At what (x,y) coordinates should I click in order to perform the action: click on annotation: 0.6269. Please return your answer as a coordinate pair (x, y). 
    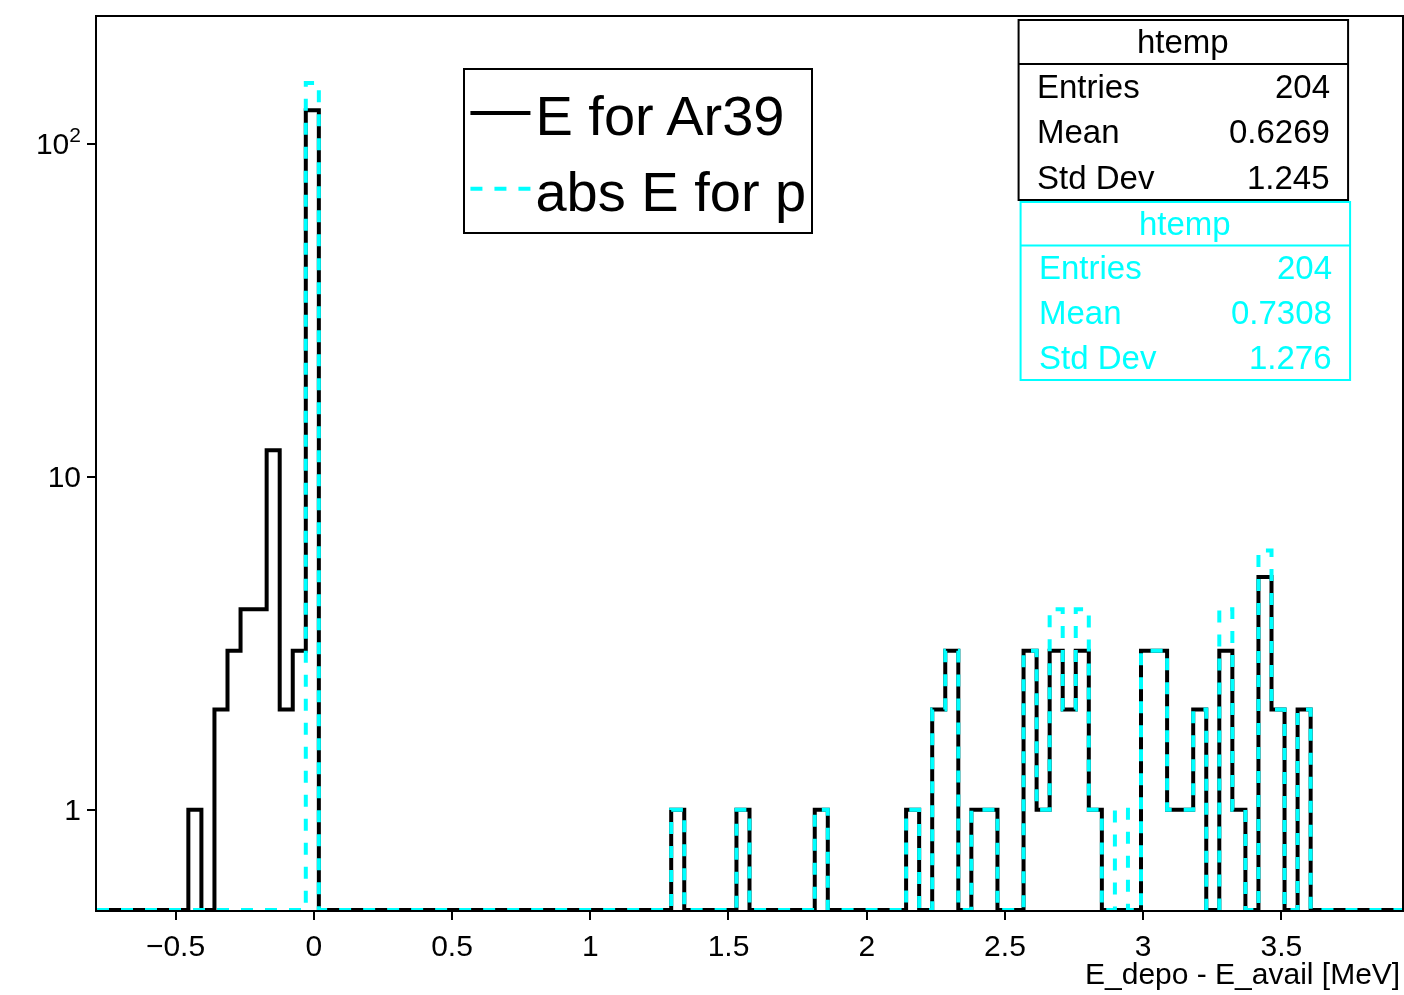
    Looking at the image, I should click on (1279, 131).